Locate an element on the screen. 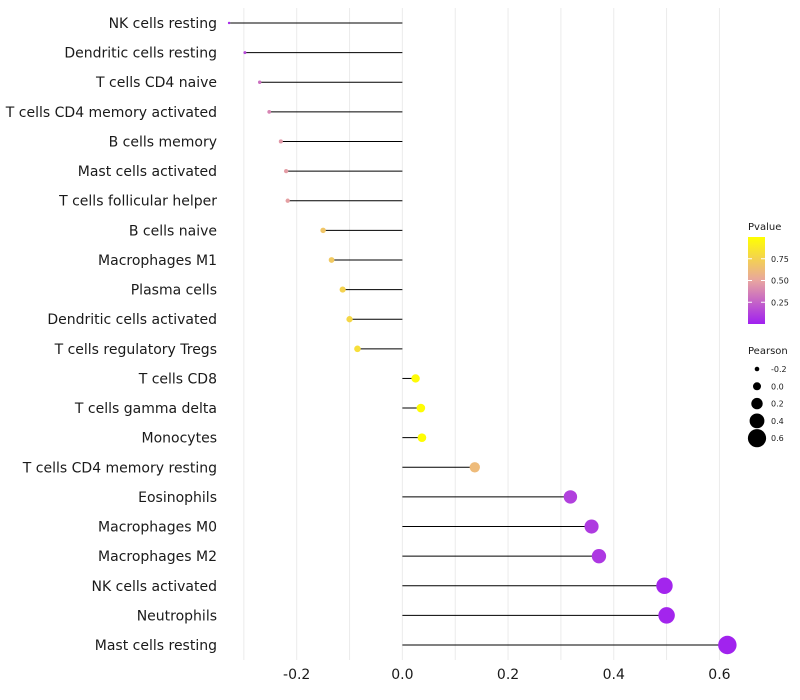 The image size is (800, 700). pvalue-legend-label: 0.50 is located at coordinates (780, 281).